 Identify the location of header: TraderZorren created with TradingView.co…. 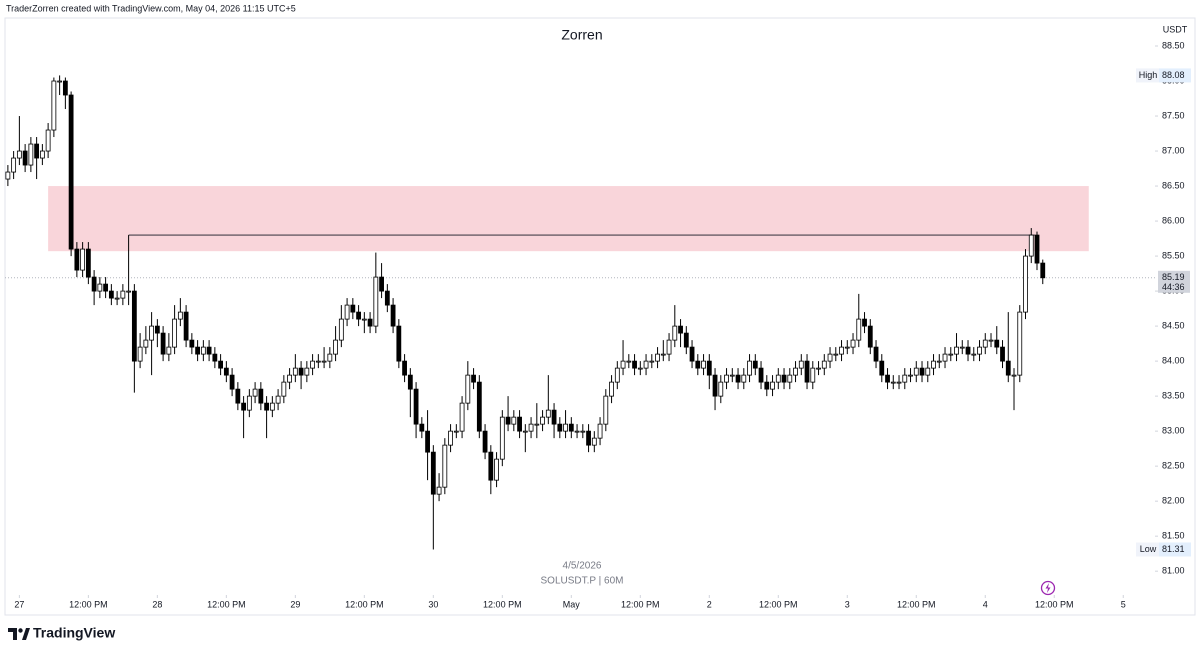
(151, 8).